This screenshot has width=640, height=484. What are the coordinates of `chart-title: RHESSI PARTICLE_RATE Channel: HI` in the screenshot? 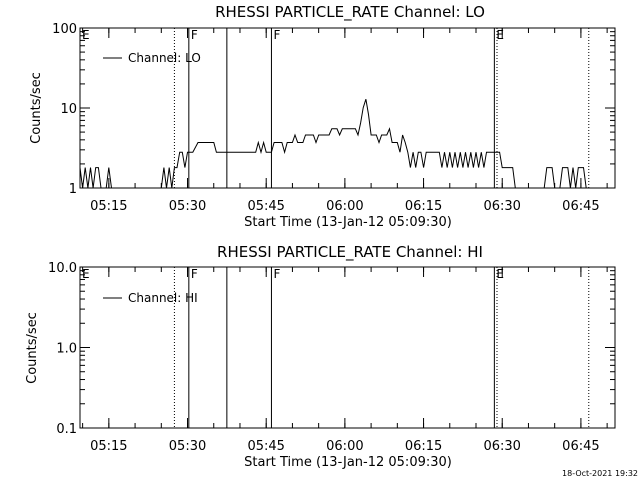 It's located at (350, 252).